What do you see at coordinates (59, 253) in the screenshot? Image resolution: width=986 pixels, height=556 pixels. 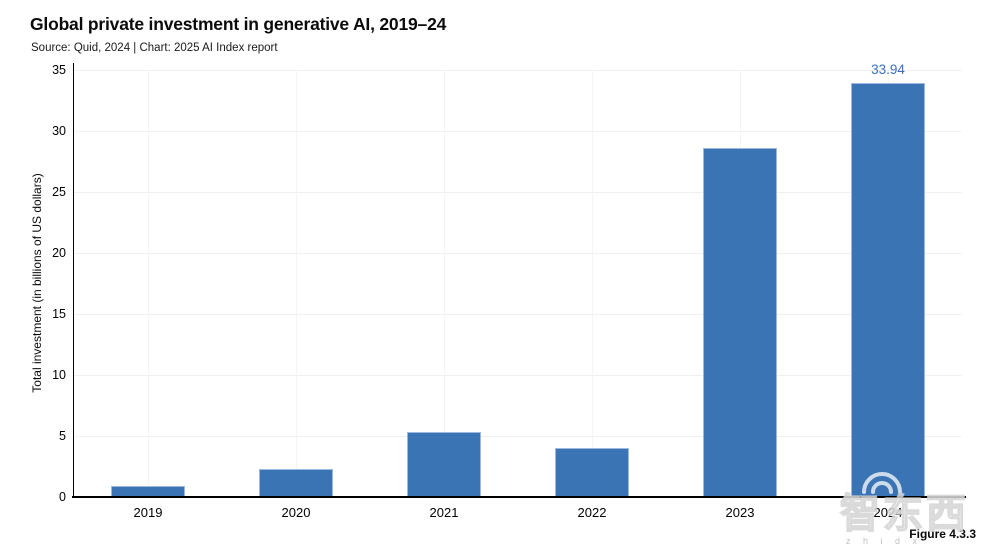 I see `y-tick-label: 20` at bounding box center [59, 253].